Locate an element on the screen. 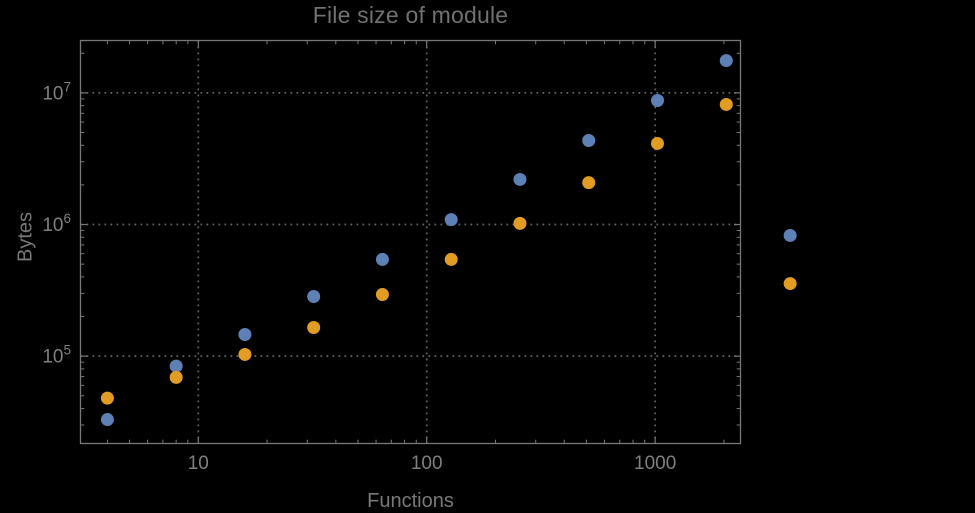 The width and height of the screenshot is (975, 513). x-tick-label: 10 is located at coordinates (198, 463).